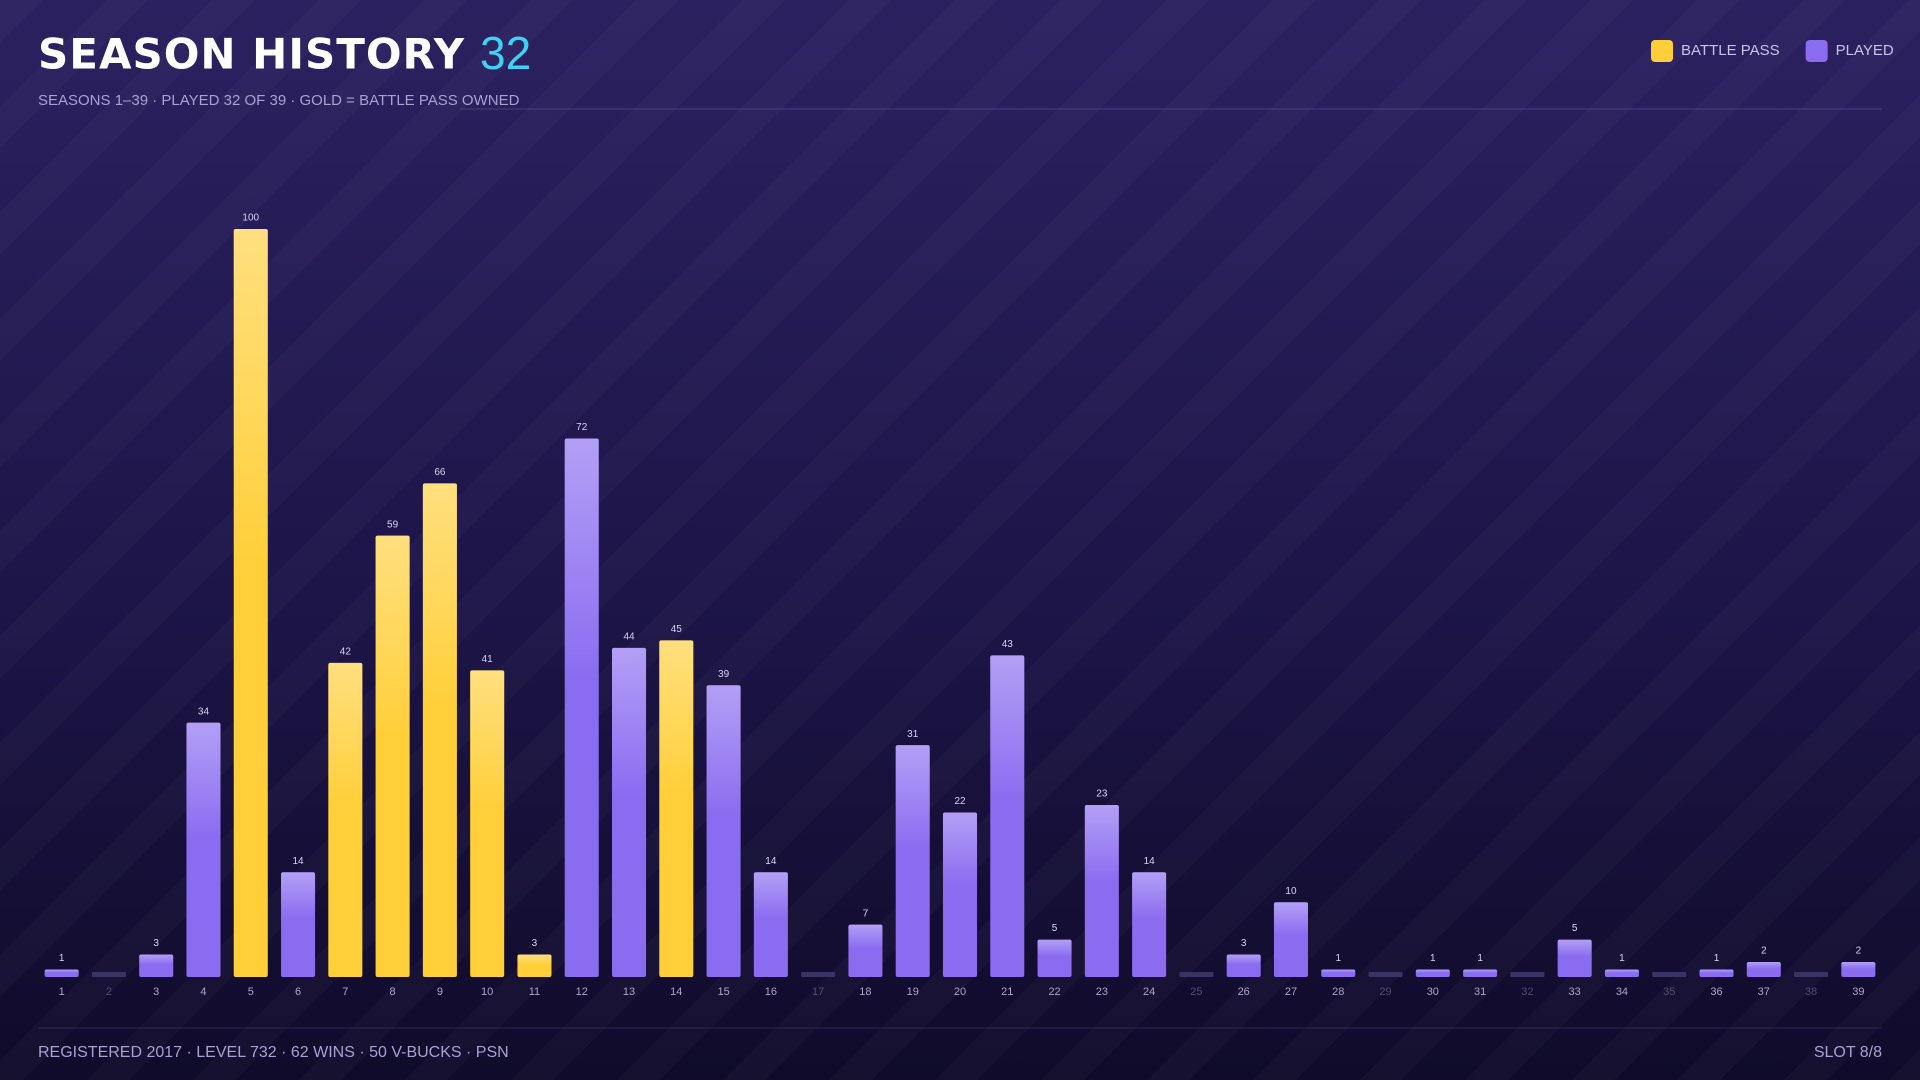 The width and height of the screenshot is (1920, 1080). Describe the element at coordinates (1527, 992) in the screenshot. I see `season-label: 32` at that location.